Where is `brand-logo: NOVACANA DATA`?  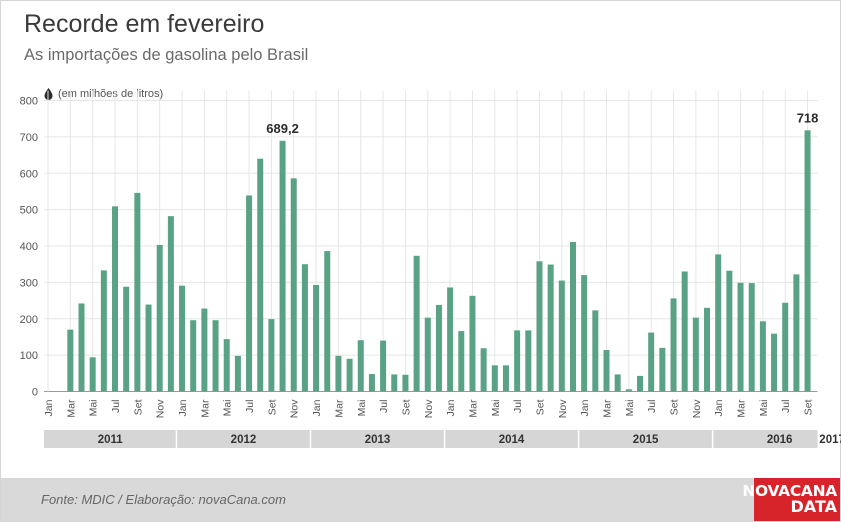
brand-logo: NOVACANA DATA is located at coordinates (791, 499).